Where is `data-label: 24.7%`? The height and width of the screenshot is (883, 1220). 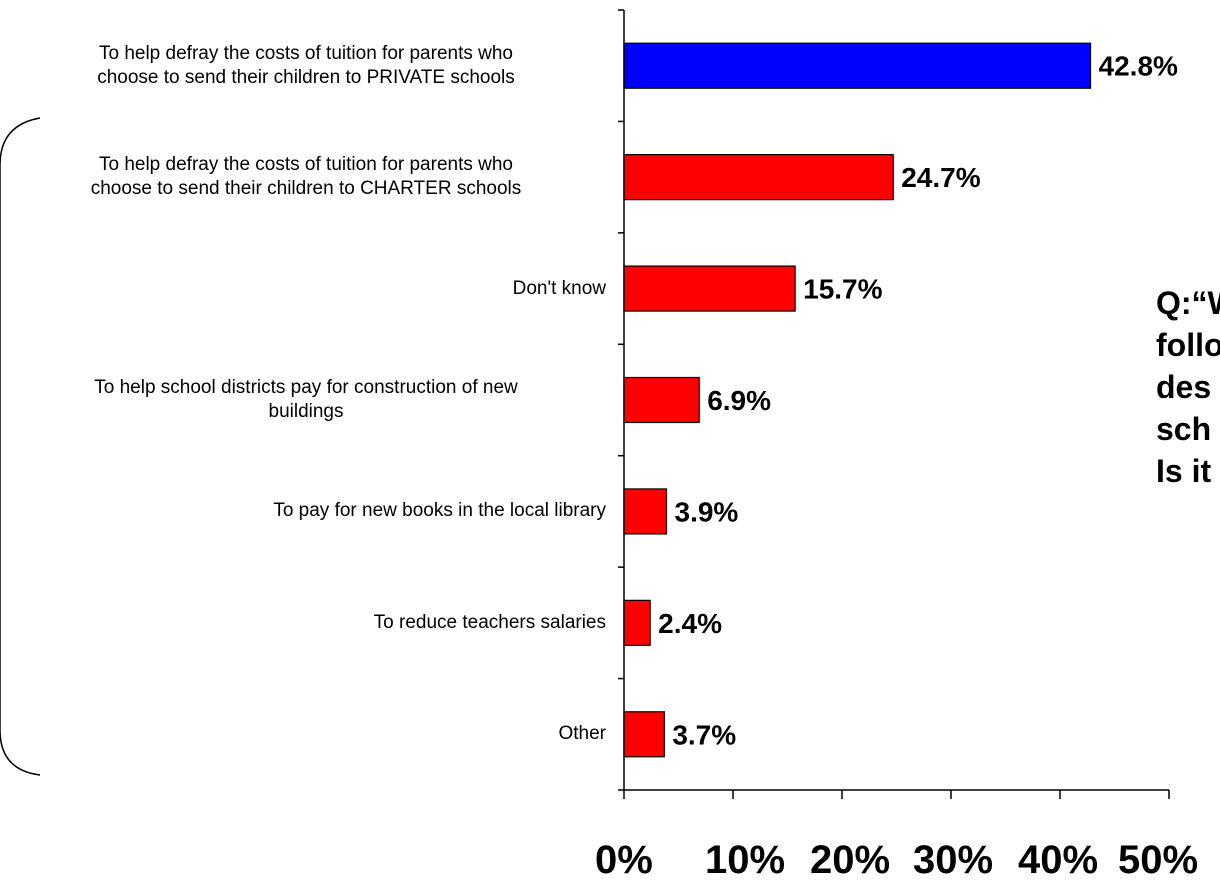 data-label: 24.7% is located at coordinates (940, 177).